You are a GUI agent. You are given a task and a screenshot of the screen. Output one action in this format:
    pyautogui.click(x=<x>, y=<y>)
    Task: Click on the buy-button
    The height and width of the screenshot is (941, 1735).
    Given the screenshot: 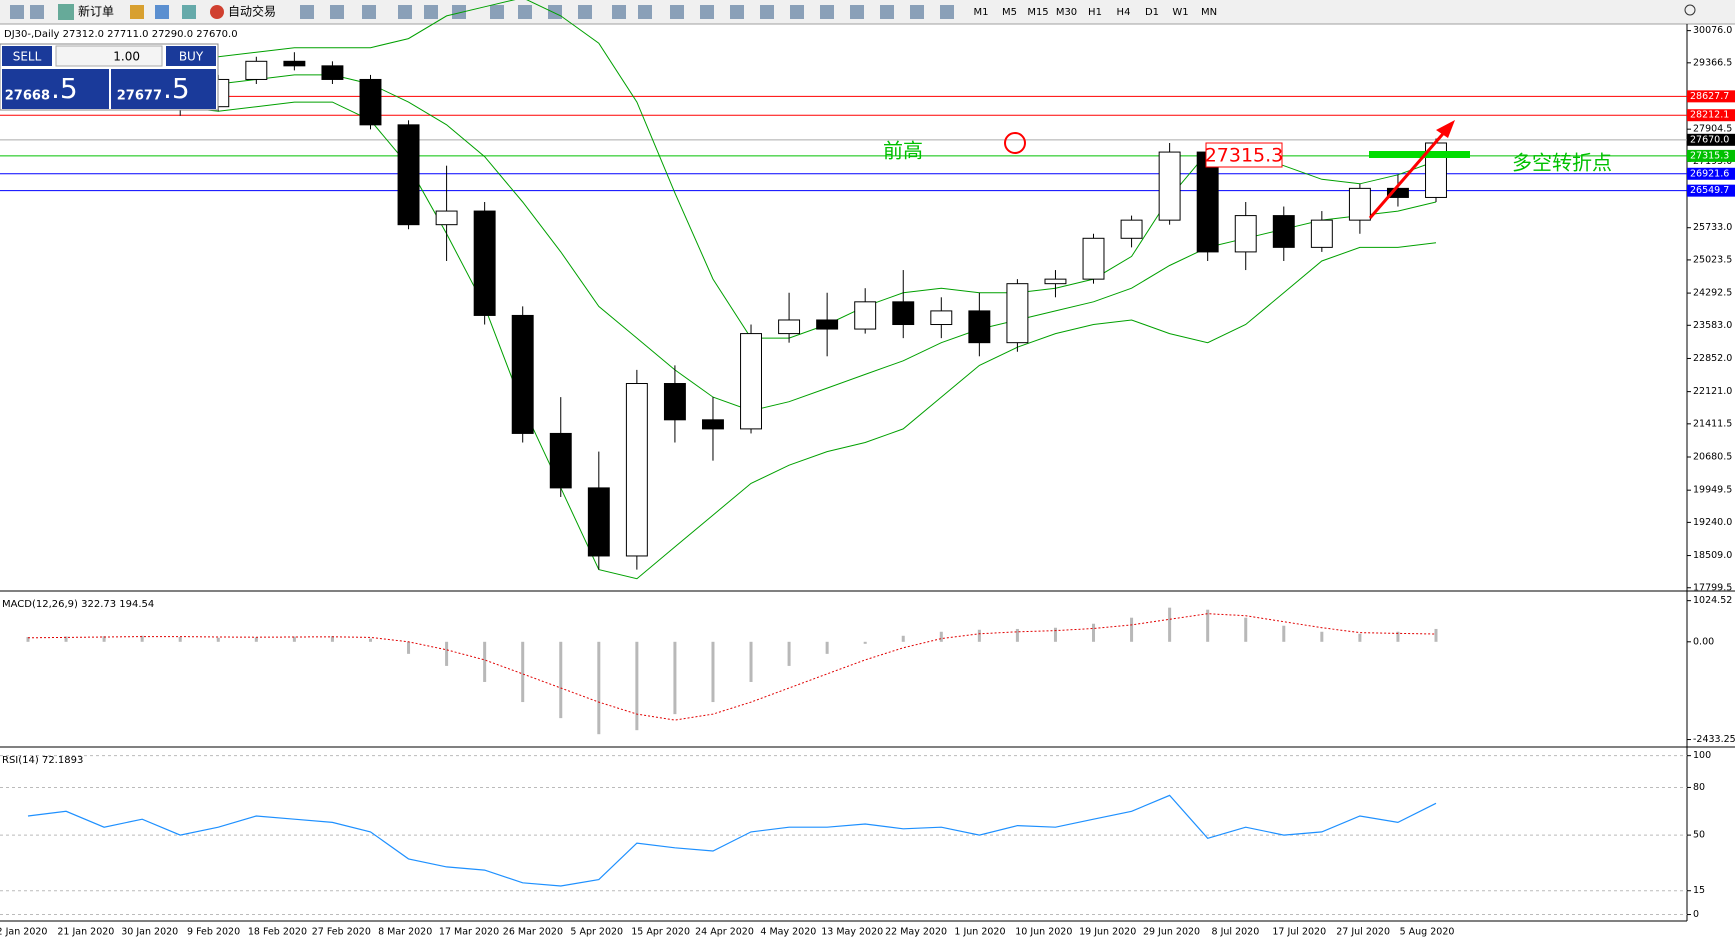 What is the action you would take?
    pyautogui.click(x=191, y=56)
    